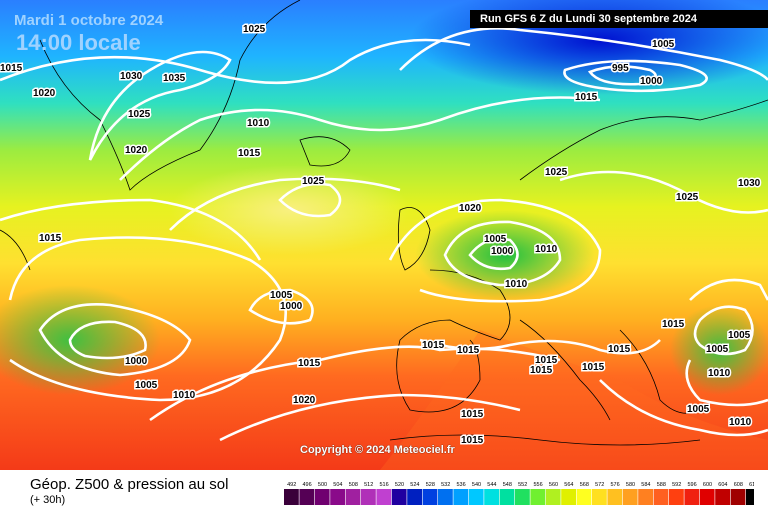  I want to click on low-center-east, so click(719, 350).